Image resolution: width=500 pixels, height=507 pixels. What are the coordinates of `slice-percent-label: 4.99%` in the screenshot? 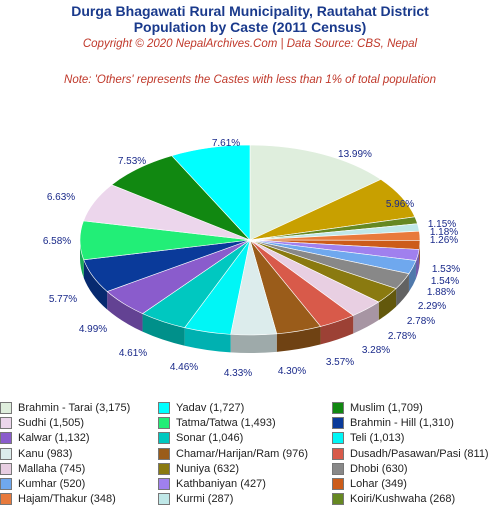 It's located at (93, 329).